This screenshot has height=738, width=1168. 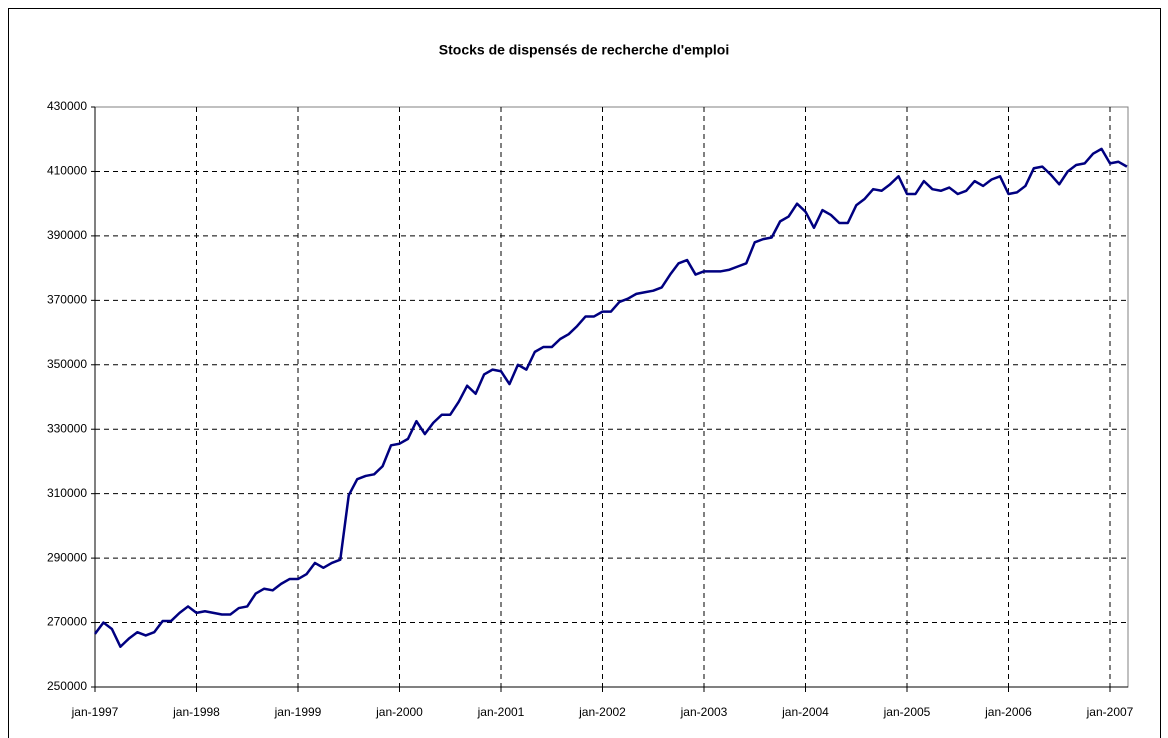 I want to click on y-tick-label: 290000, so click(x=67, y=557).